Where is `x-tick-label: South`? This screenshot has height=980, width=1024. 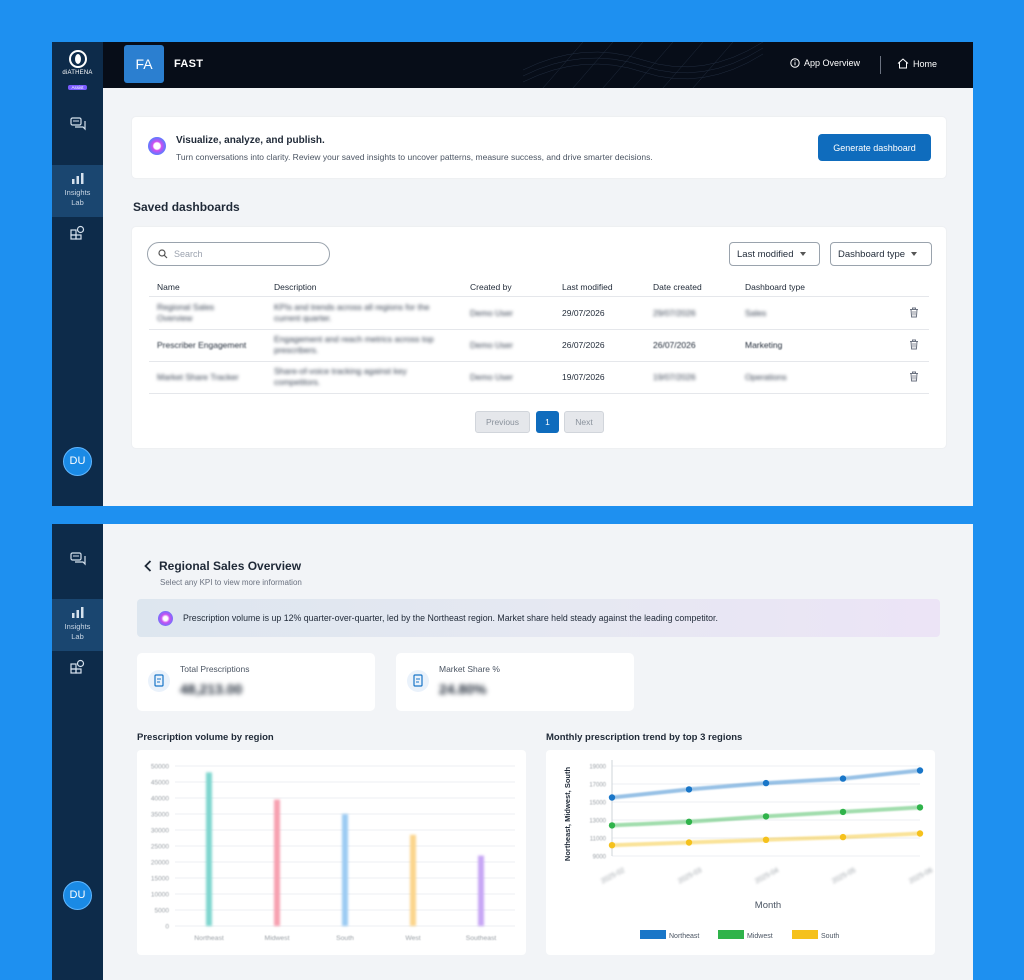
x-tick-label: South is located at coordinates (345, 938).